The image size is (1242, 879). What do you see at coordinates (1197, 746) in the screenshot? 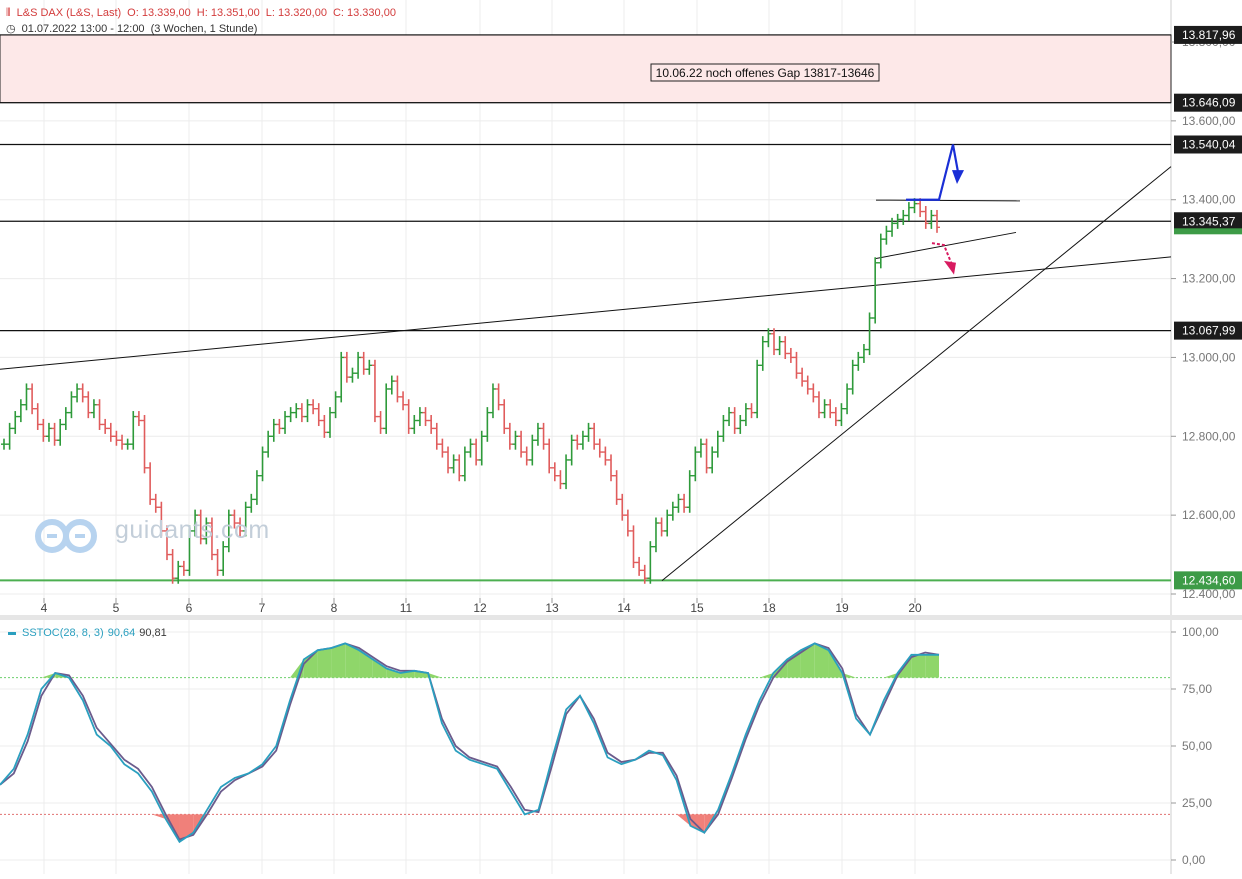
I see `stoch-tick-label: 50,00` at bounding box center [1197, 746].